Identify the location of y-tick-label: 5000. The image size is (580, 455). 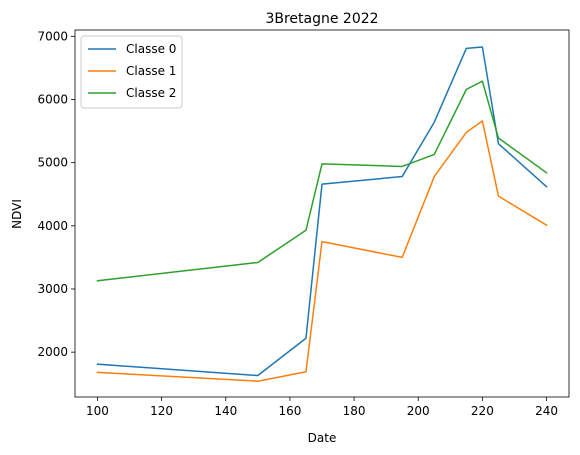
(52, 163).